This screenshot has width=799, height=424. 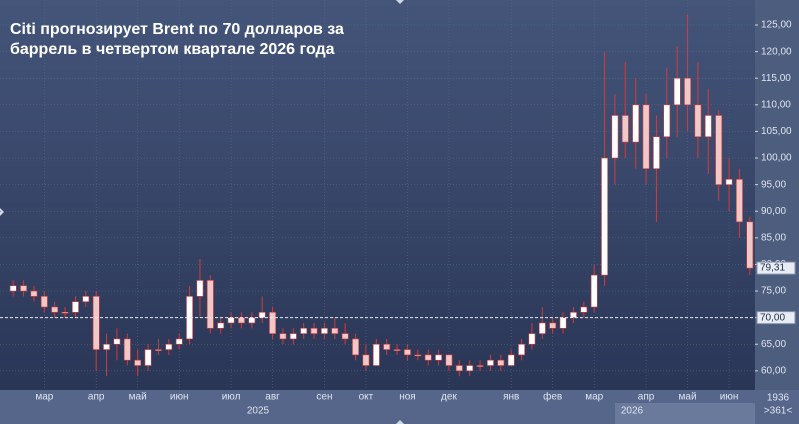 What do you see at coordinates (449, 397) in the screenshot?
I see `x-tick-label: дек` at bounding box center [449, 397].